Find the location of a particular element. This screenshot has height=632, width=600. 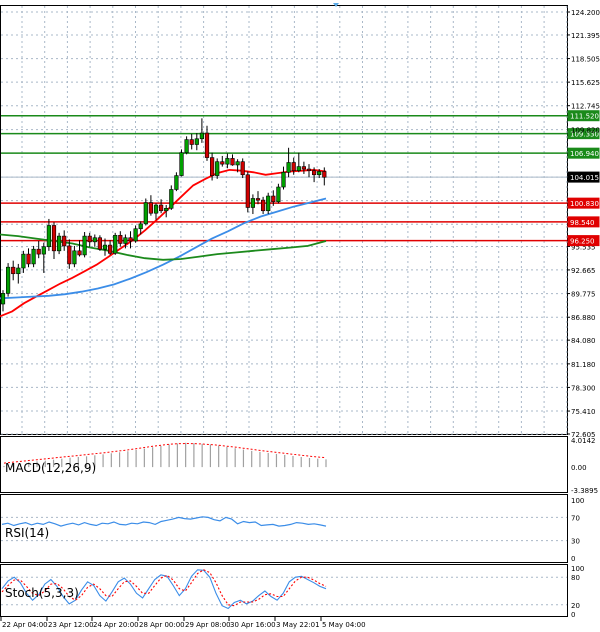

macd-tick-label: 0.00 is located at coordinates (579, 468).